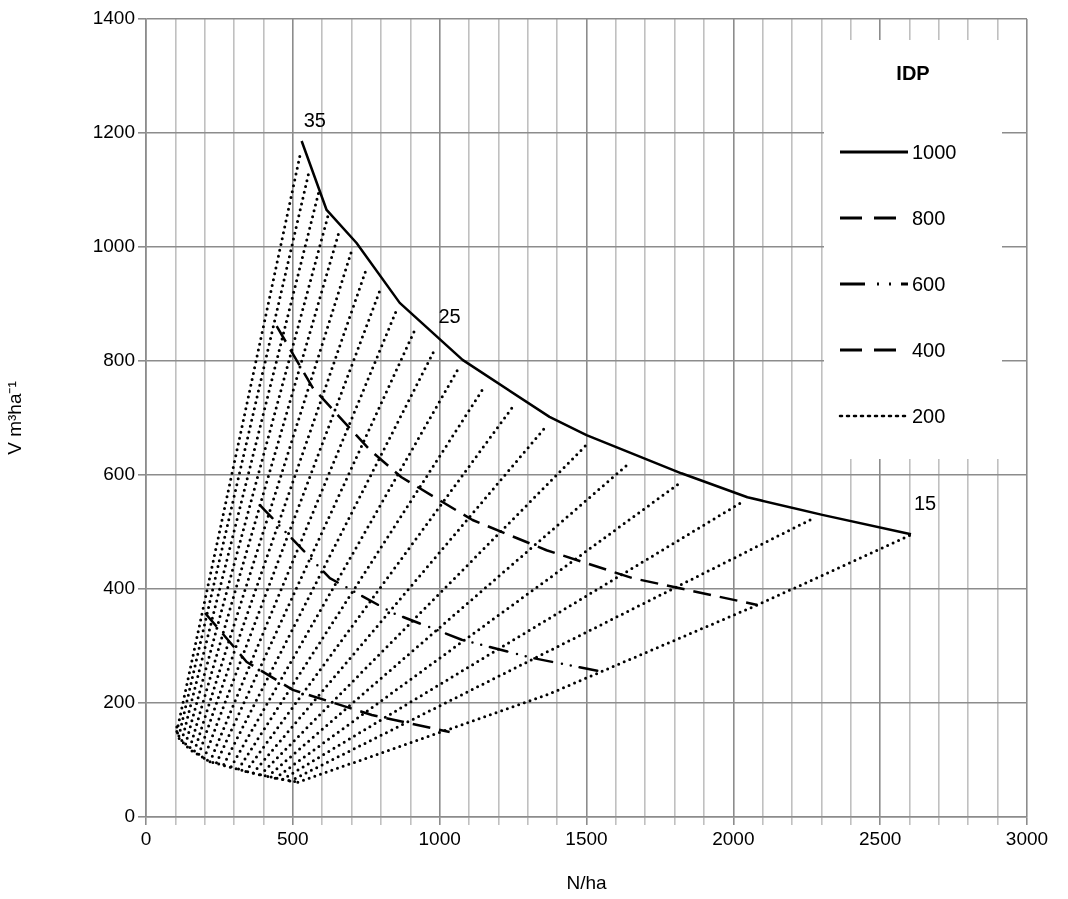  What do you see at coordinates (119, 588) in the screenshot?
I see `y-tick-label: 400` at bounding box center [119, 588].